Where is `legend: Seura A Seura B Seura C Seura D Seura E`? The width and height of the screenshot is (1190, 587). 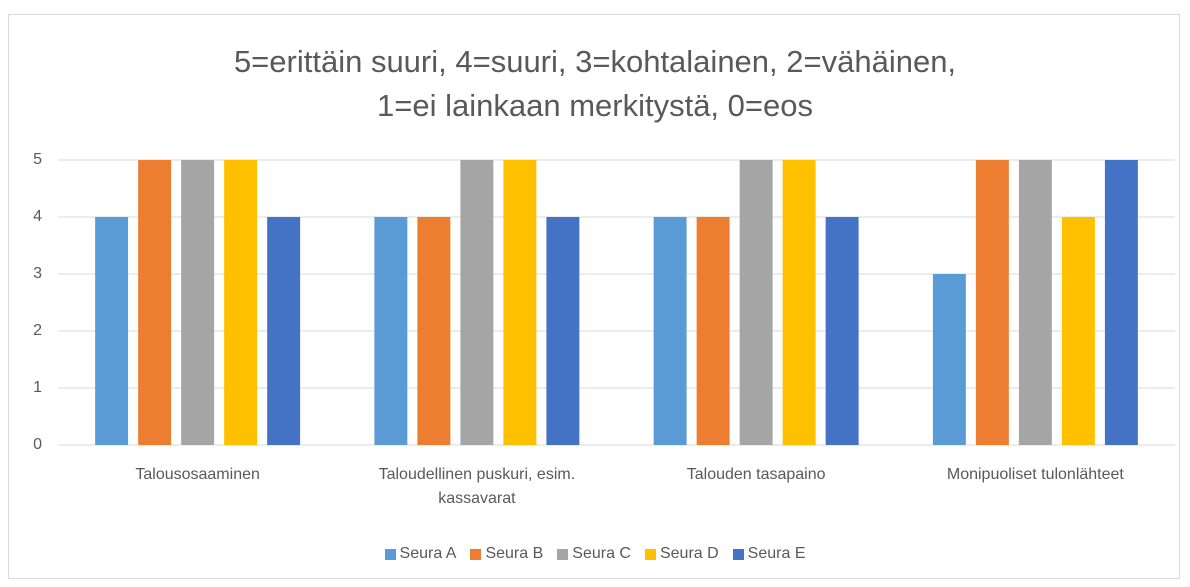 legend: Seura A Seura B Seura C Seura D Seura E is located at coordinates (595, 554).